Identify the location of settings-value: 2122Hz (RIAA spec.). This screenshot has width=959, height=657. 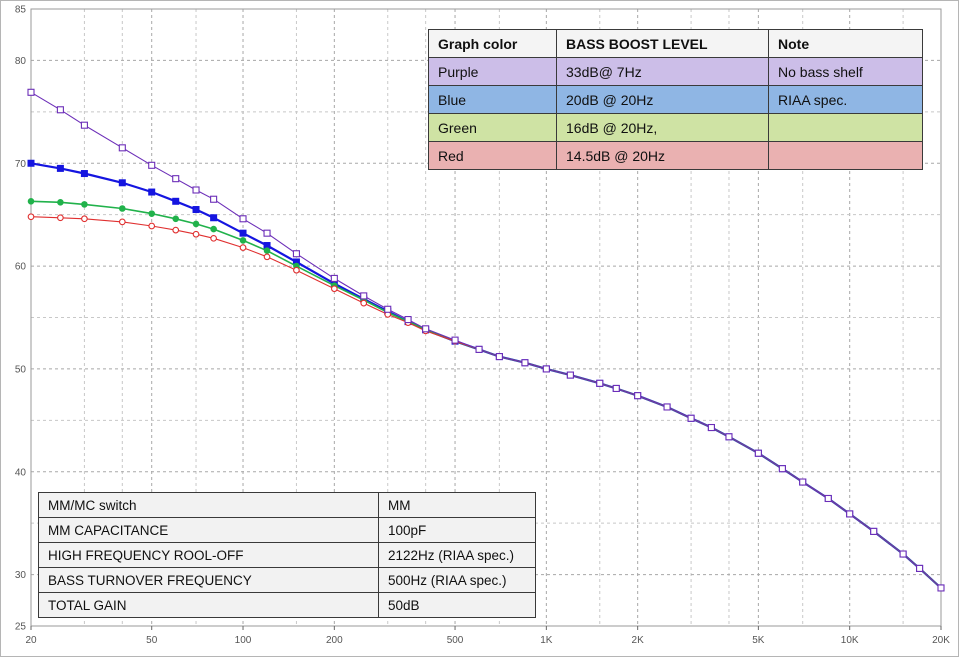
(457, 555).